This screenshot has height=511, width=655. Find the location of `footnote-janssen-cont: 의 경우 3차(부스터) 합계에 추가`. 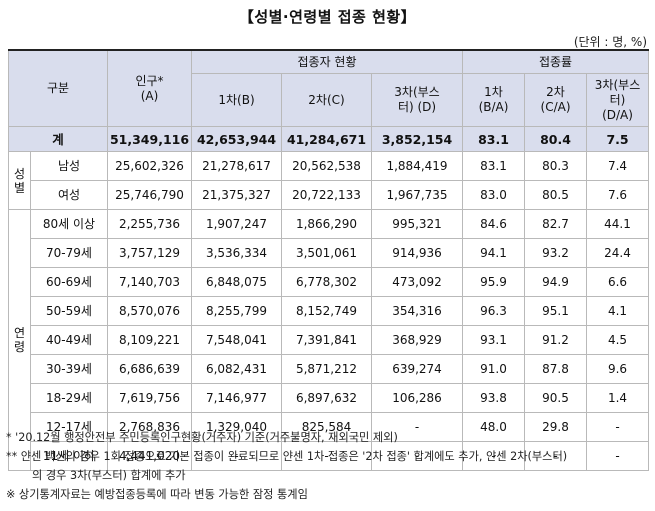

footnote-janssen-cont: 의 경우 3차(부스터) 합계에 추가 is located at coordinates (109, 475).